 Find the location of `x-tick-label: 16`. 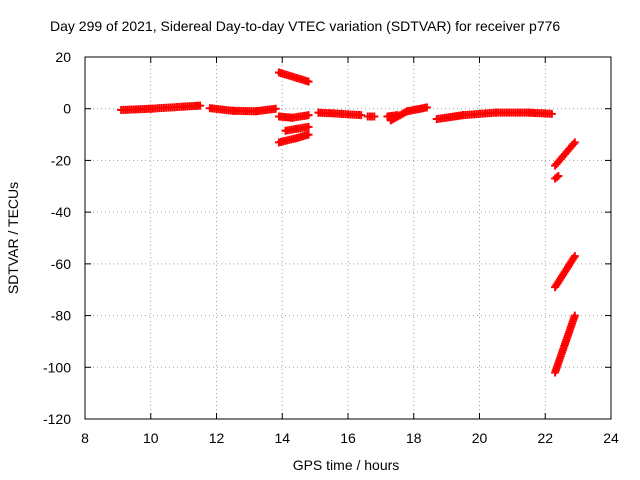

x-tick-label: 16 is located at coordinates (348, 438).